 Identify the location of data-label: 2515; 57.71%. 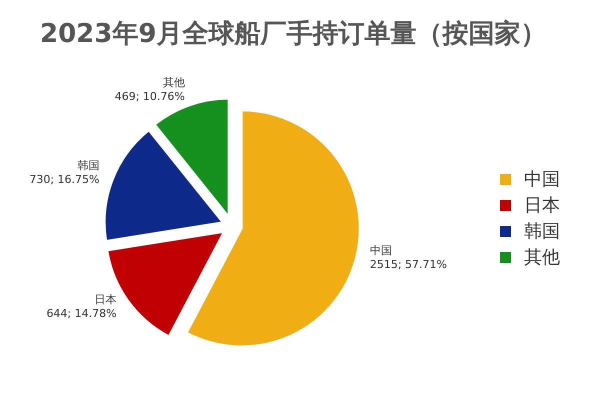
(408, 265).